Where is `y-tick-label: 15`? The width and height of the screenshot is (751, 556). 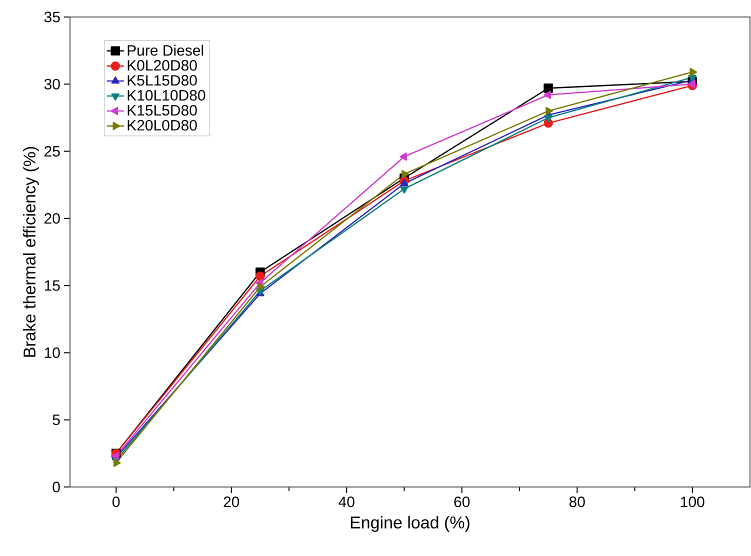
y-tick-label: 15 is located at coordinates (52, 285).